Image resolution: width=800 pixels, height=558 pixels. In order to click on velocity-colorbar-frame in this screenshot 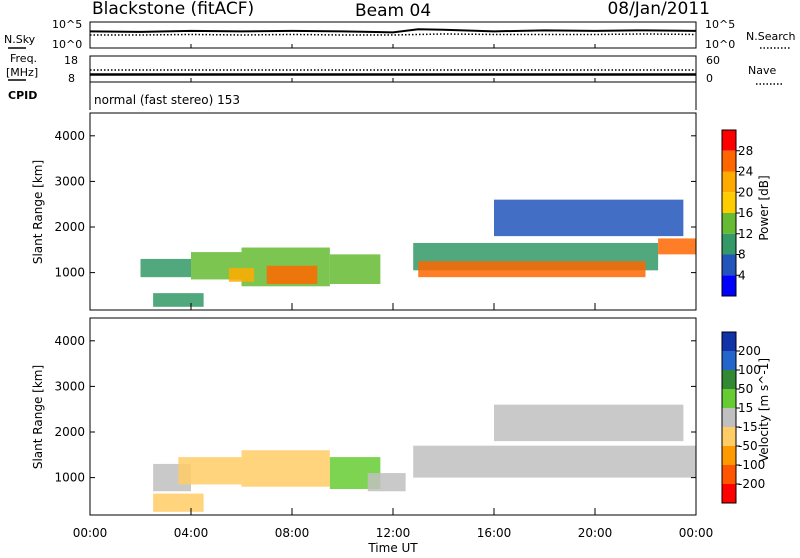, I will do `click(729, 417)`.